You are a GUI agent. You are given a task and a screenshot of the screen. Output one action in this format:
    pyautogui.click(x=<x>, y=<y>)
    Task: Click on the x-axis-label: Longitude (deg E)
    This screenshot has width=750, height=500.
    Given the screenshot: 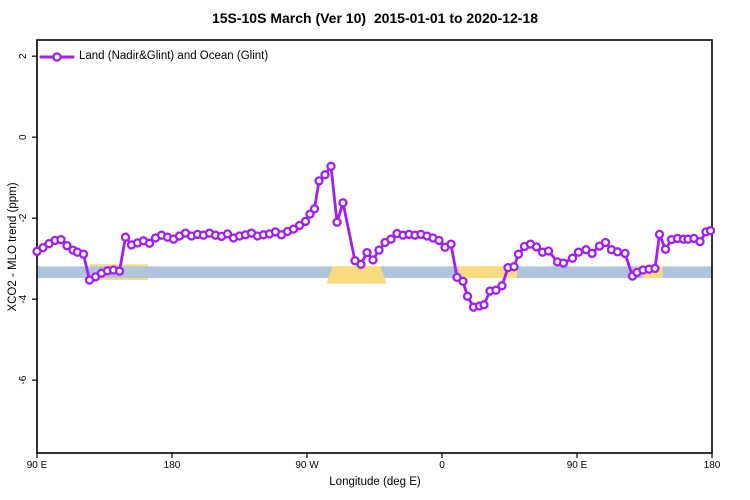 What is the action you would take?
    pyautogui.click(x=375, y=482)
    